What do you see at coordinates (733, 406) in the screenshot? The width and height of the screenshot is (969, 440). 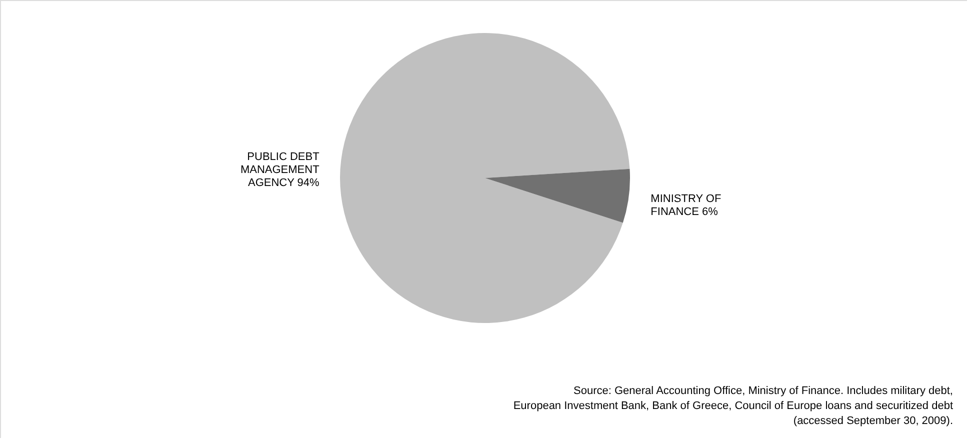 I see `source-note: Source: General Accounting Office, Ministry of Finance. Includes military debt, European Investment Bank, Bank of Greece, Council of Europe loans and securitized debt (accessed September 30, 2009).` at bounding box center [733, 406].